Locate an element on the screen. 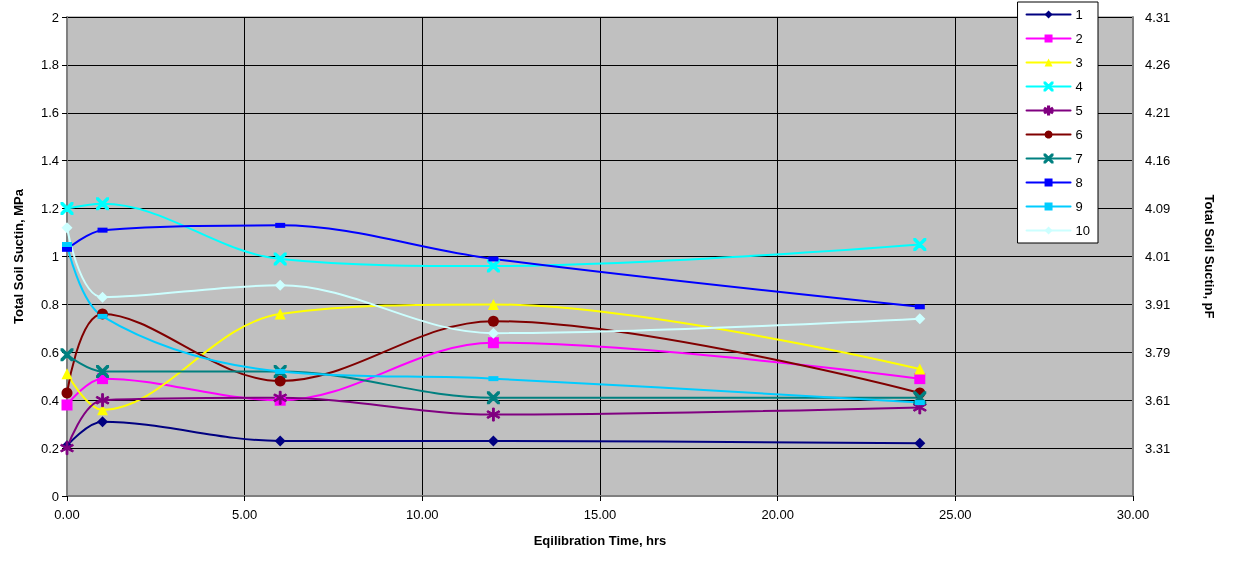  legend-label: 10 is located at coordinates (1083, 230).